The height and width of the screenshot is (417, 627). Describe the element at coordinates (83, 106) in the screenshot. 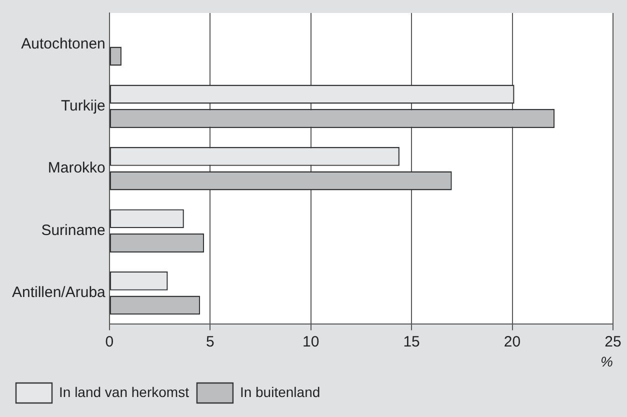

I see `y-tick-label: Turkije` at that location.